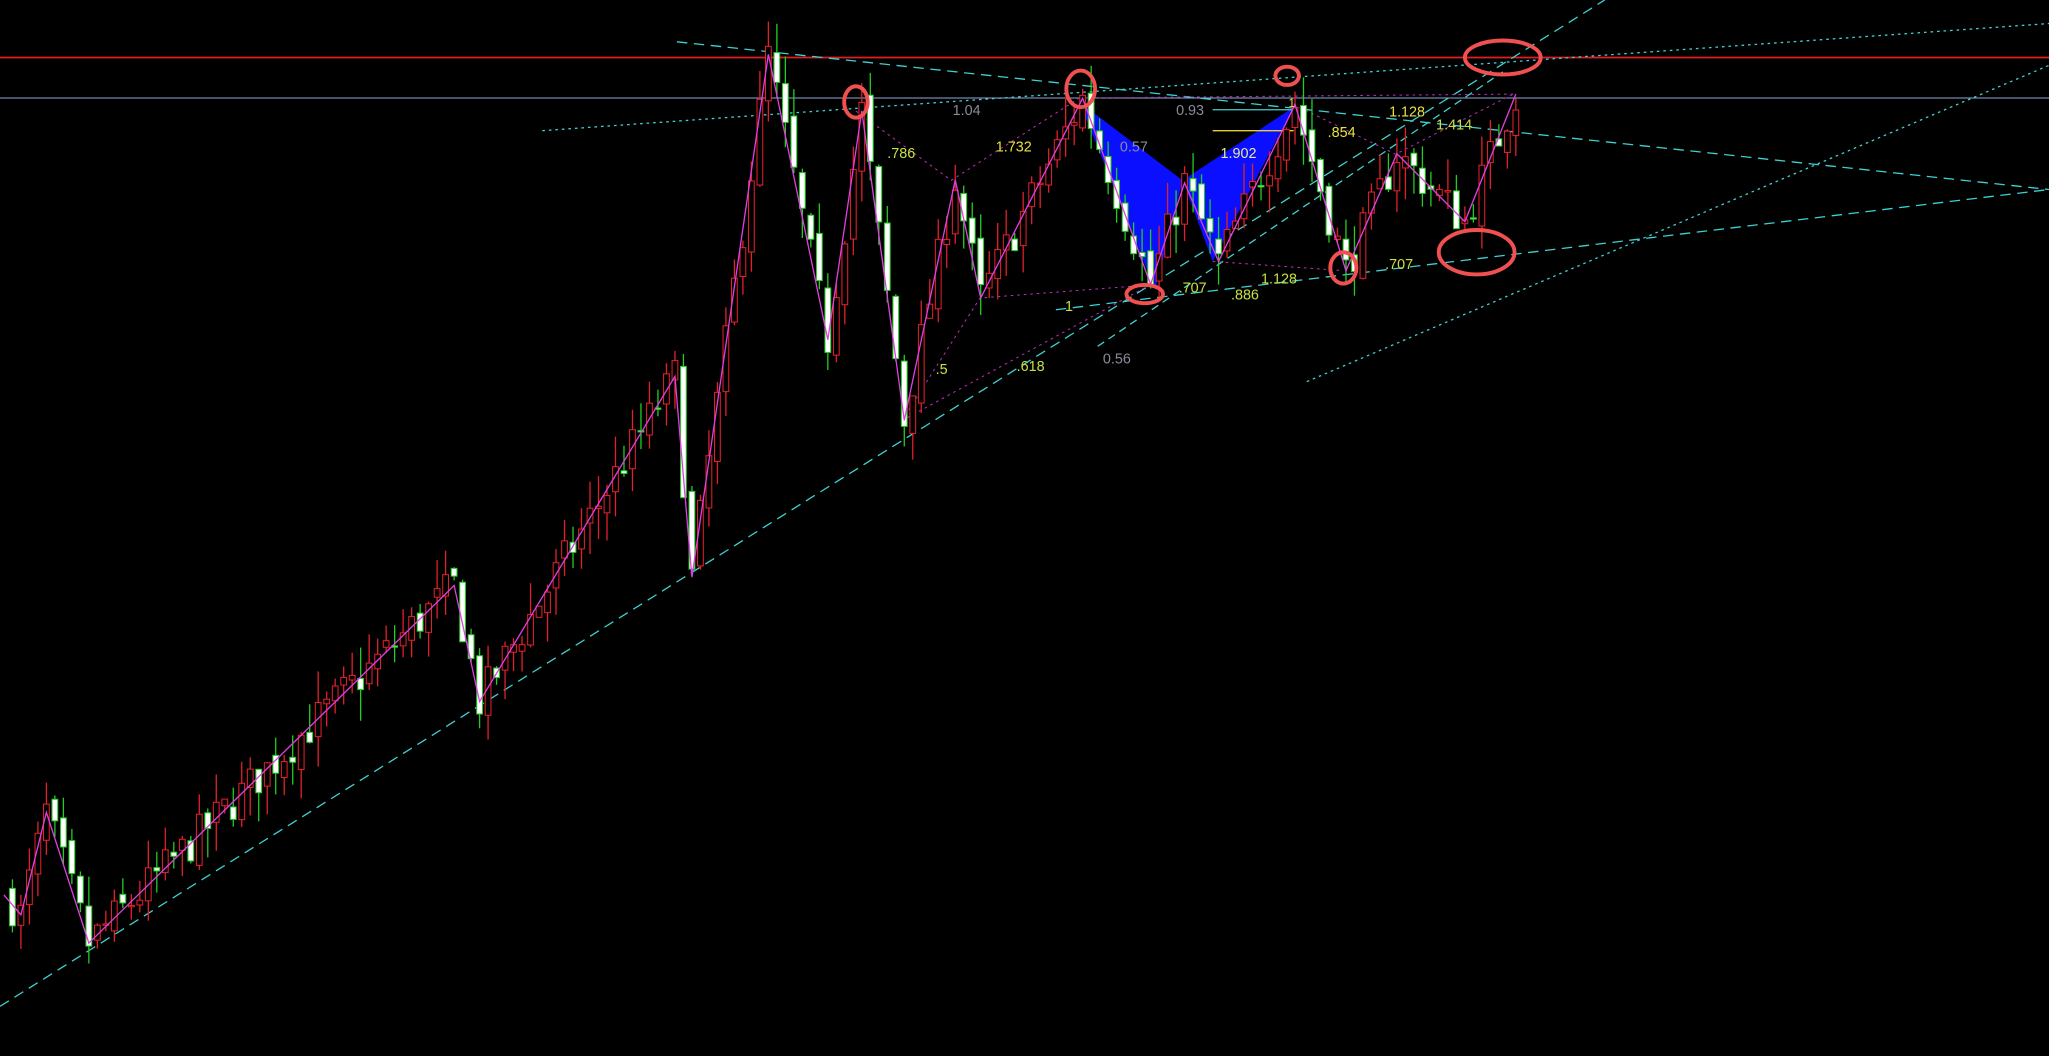 The width and height of the screenshot is (2049, 1056). I want to click on ratio-label: 0.93, so click(1190, 111).